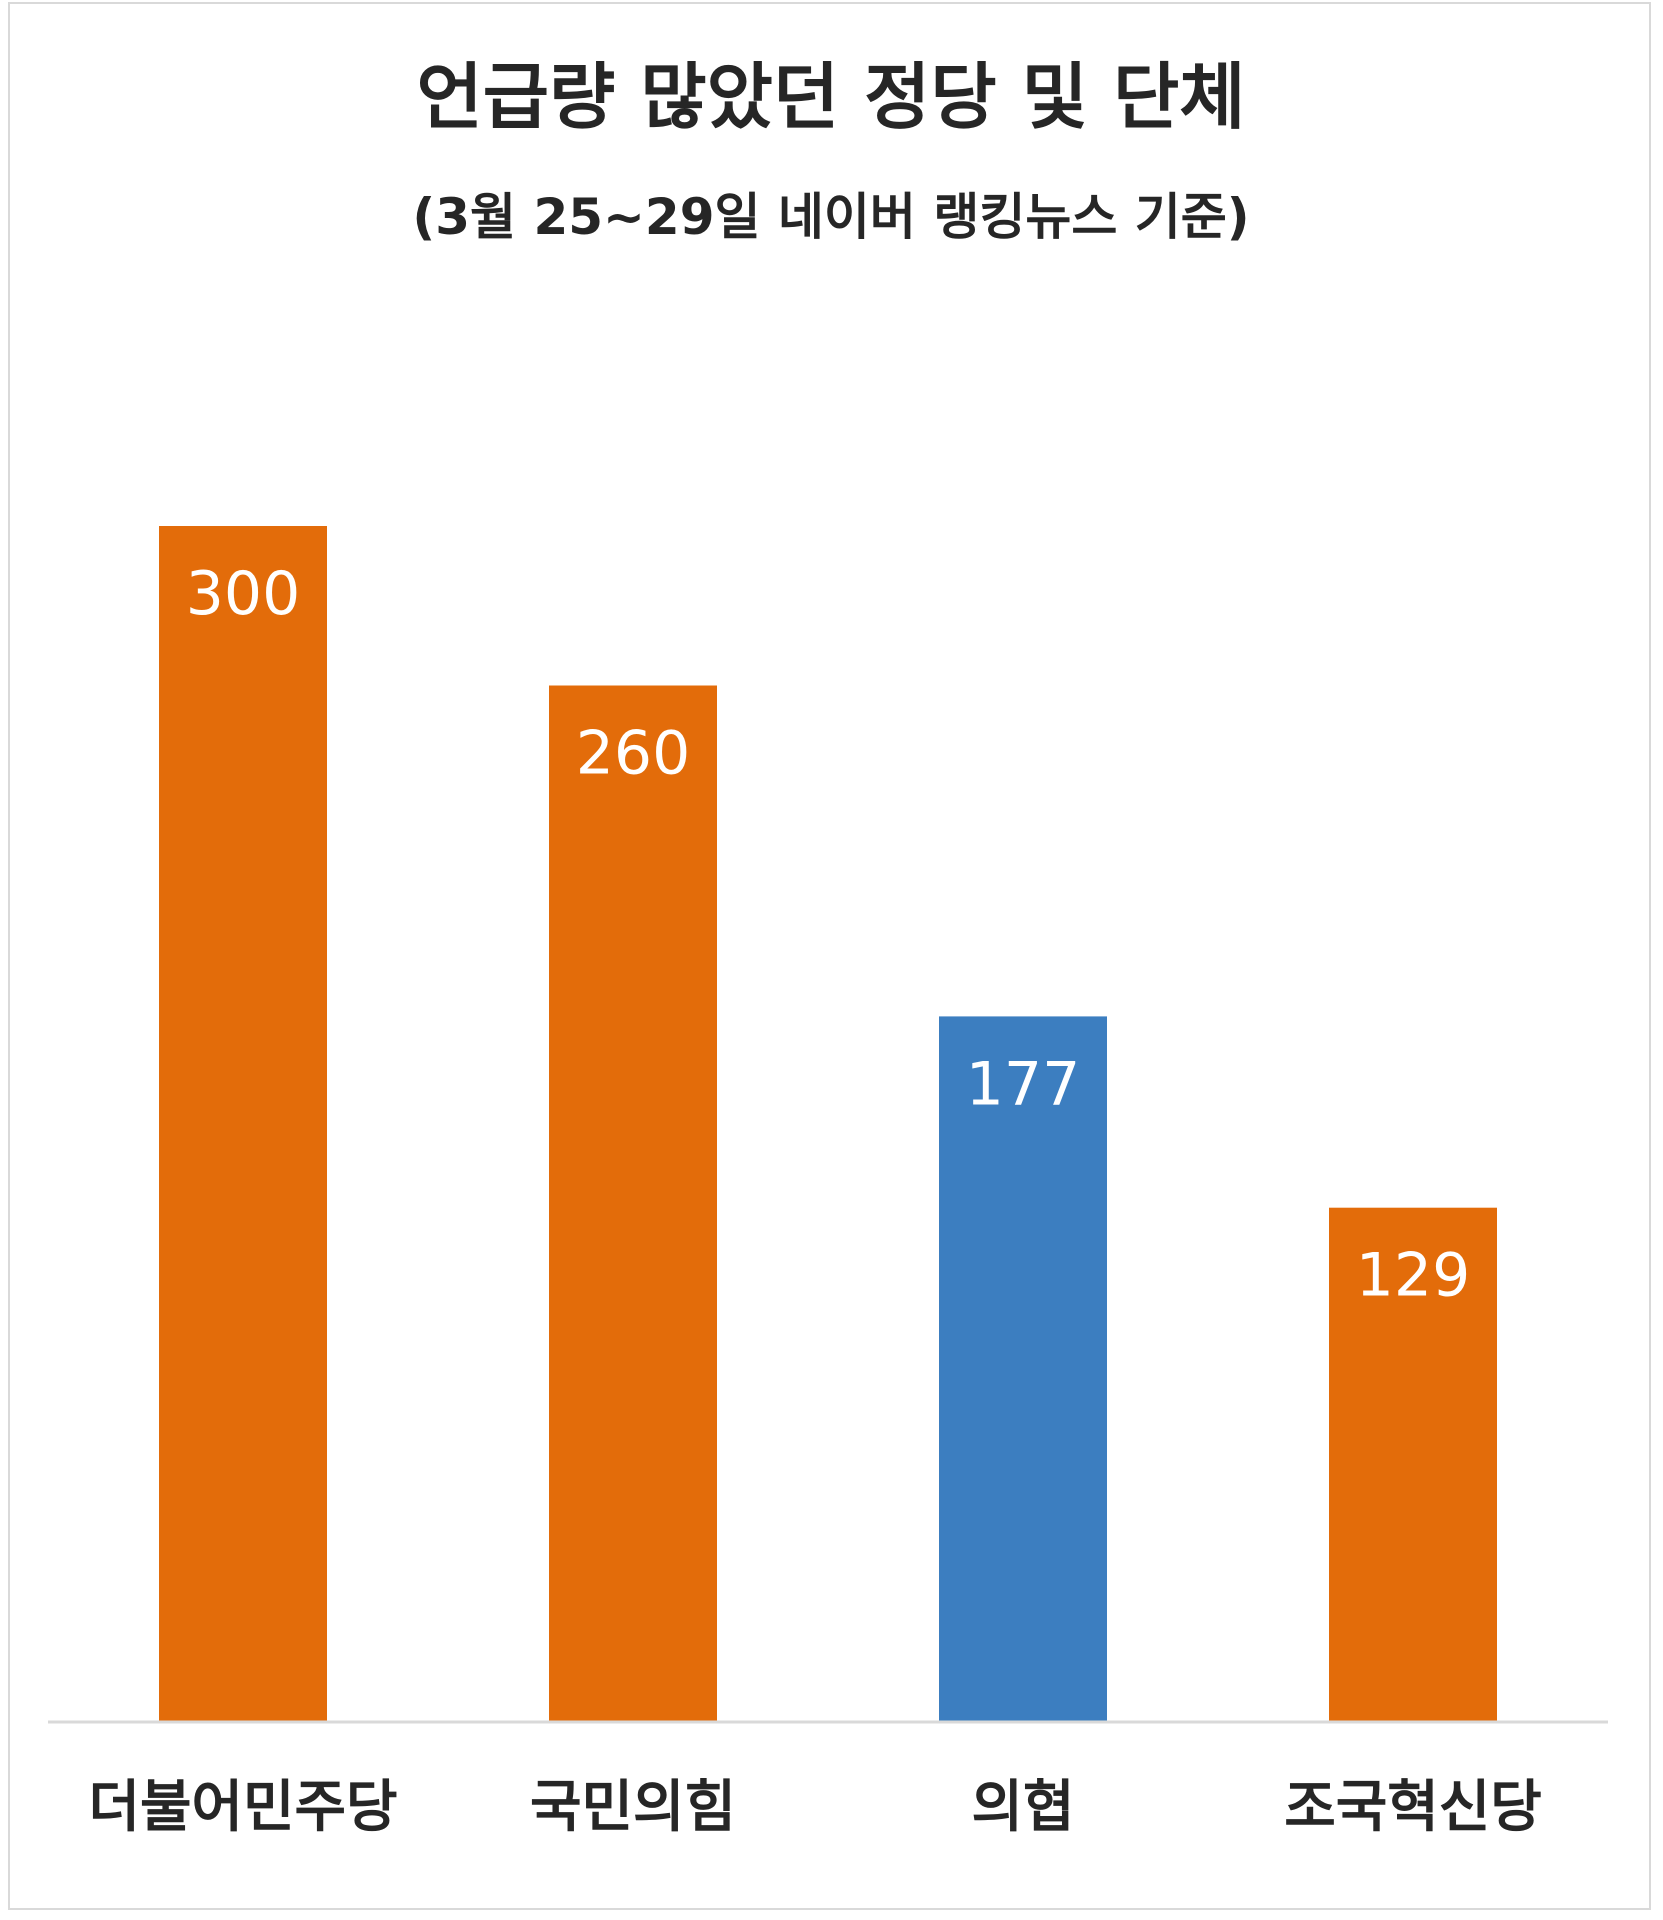 This screenshot has height=1920, width=1663. What do you see at coordinates (633, 754) in the screenshot?
I see `data-label-1: 260` at bounding box center [633, 754].